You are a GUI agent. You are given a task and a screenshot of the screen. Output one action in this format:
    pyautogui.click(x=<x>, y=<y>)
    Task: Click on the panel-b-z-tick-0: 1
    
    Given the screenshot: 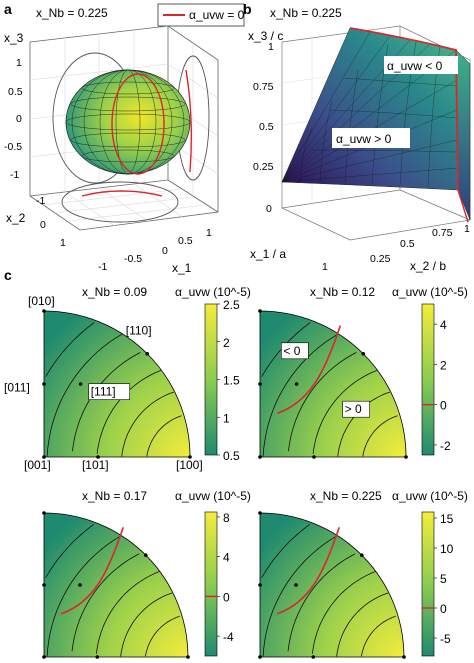 What is the action you would take?
    pyautogui.click(x=271, y=47)
    